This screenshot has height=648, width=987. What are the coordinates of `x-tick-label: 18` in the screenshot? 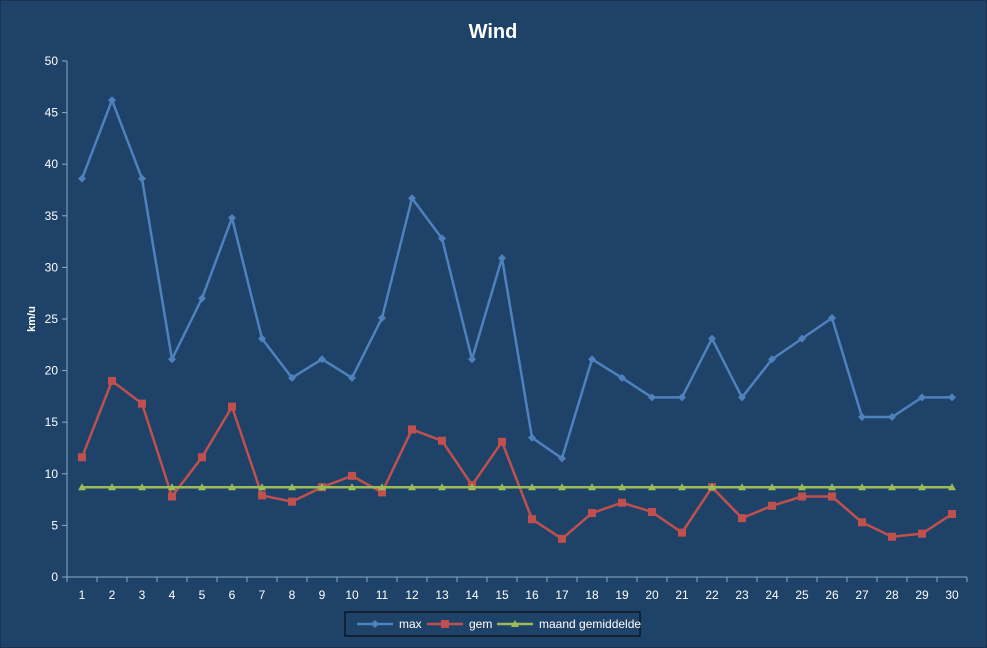 It's located at (592, 595).